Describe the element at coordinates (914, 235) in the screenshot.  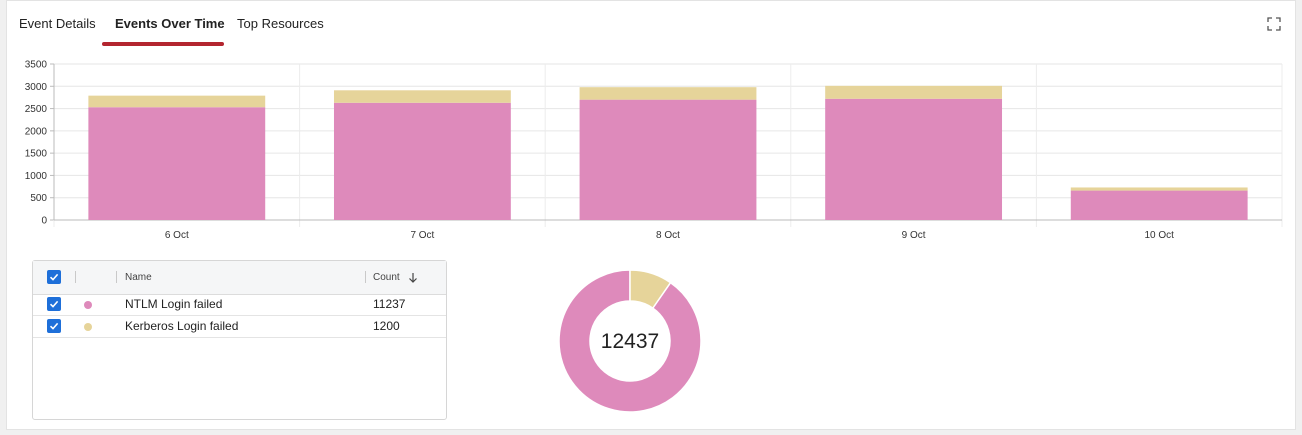
I see `x-tick-label: 9 Oct` at that location.